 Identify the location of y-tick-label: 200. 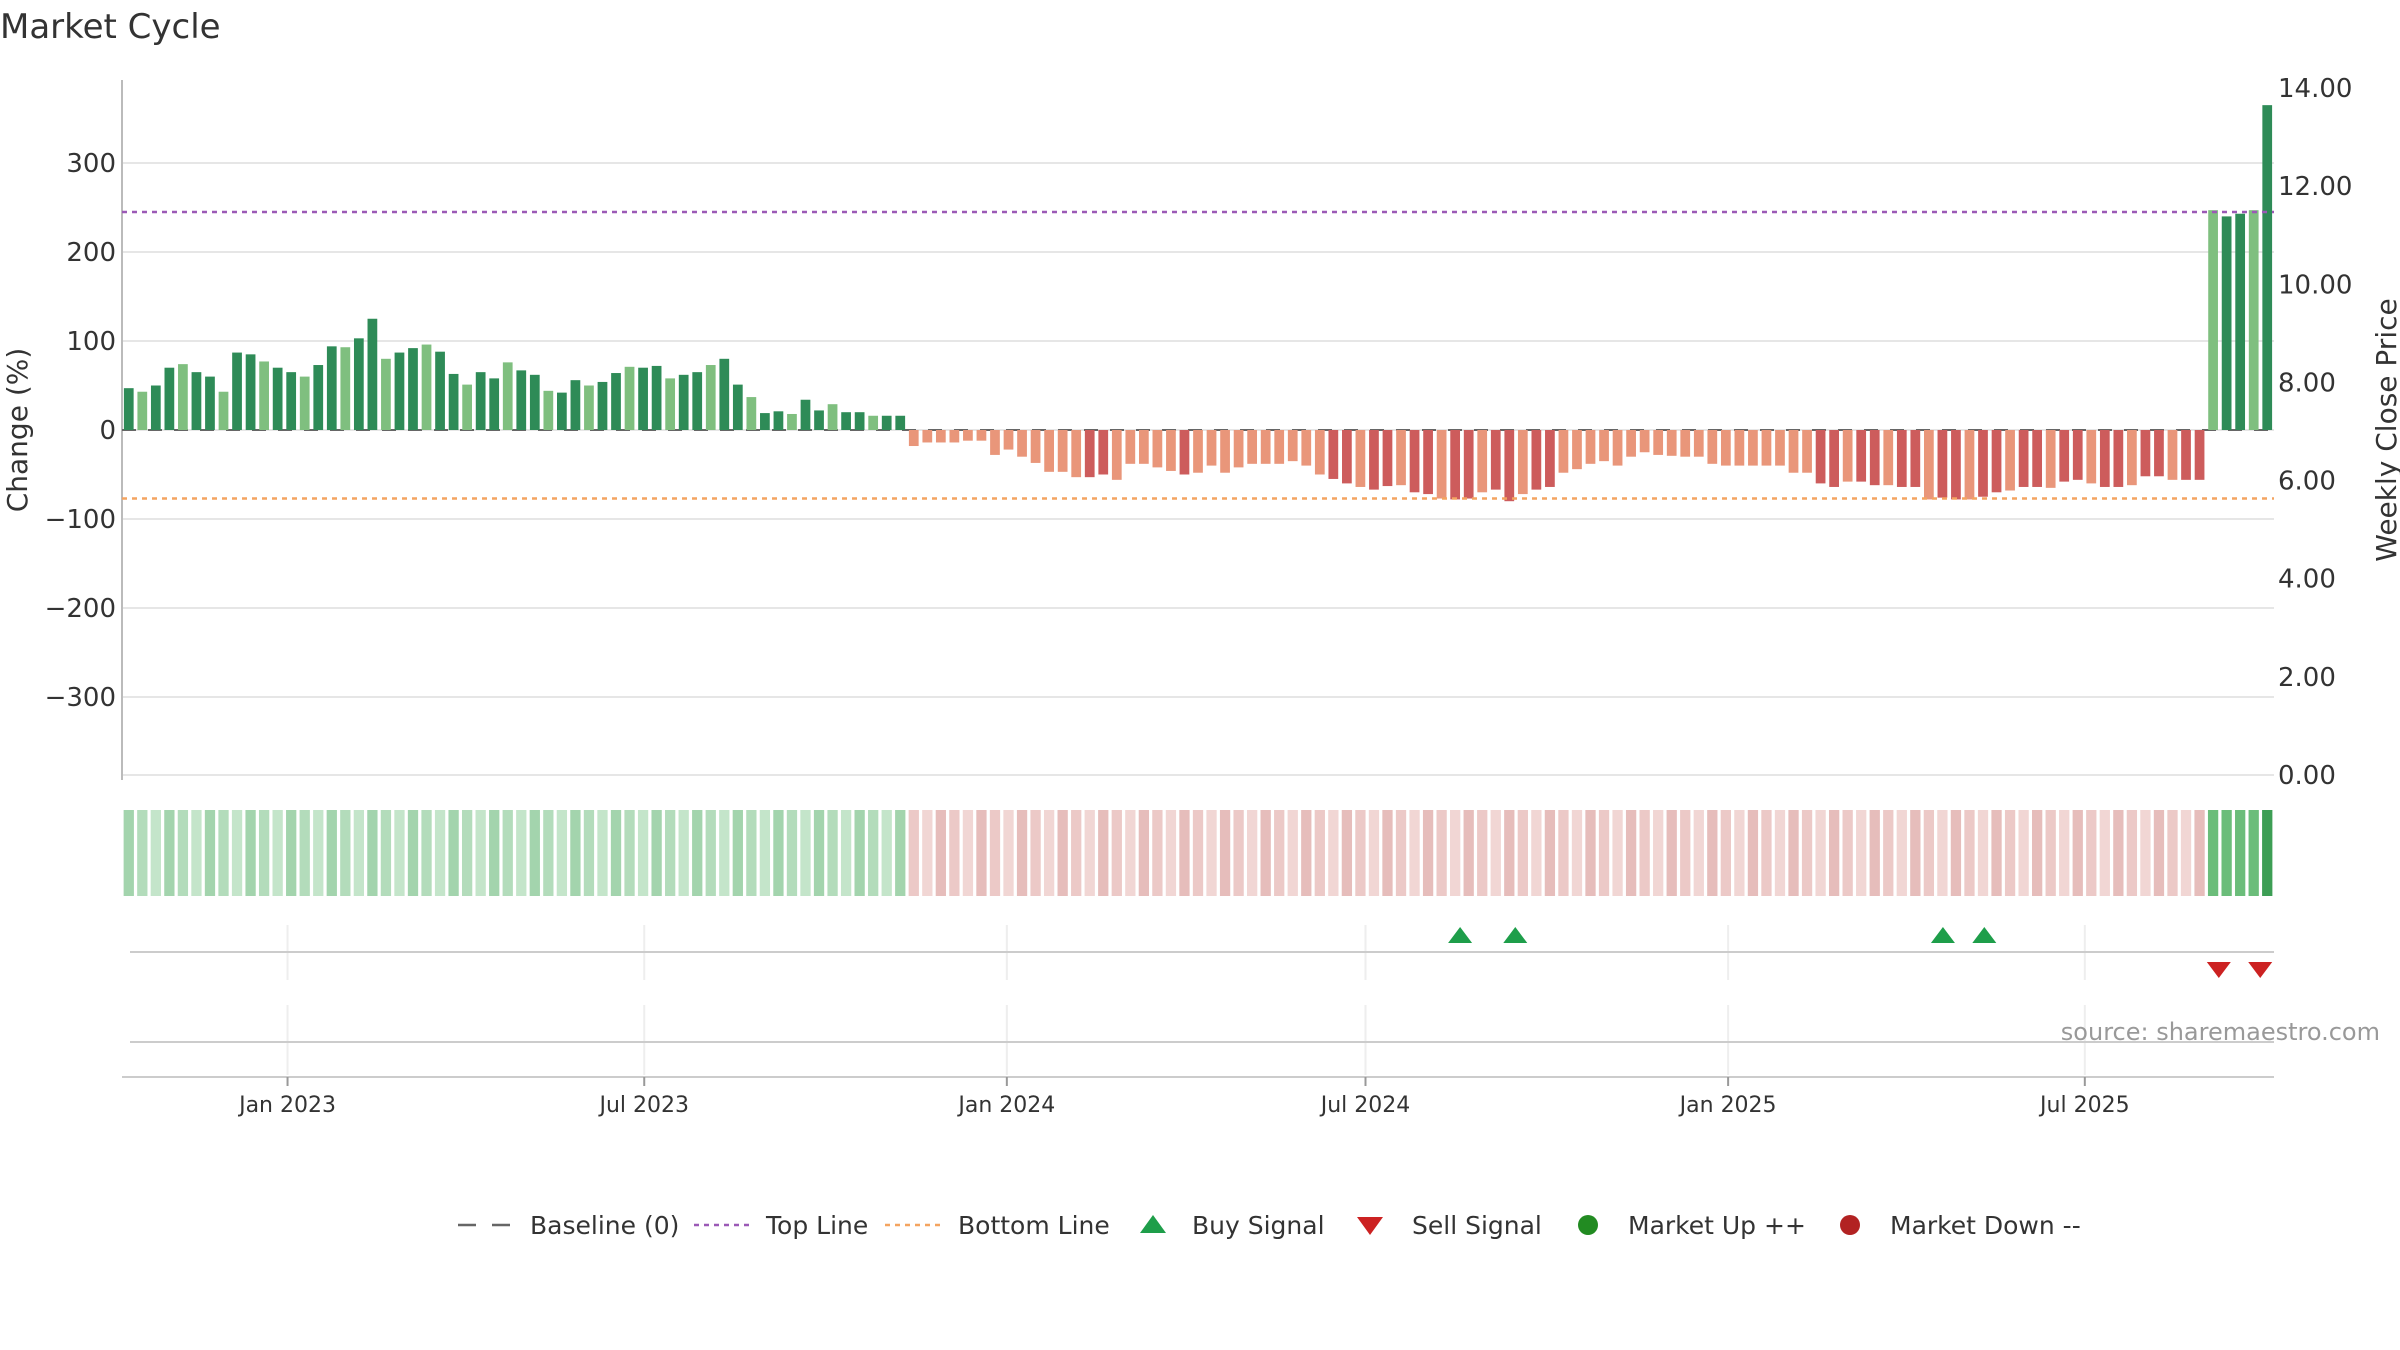
(91, 253).